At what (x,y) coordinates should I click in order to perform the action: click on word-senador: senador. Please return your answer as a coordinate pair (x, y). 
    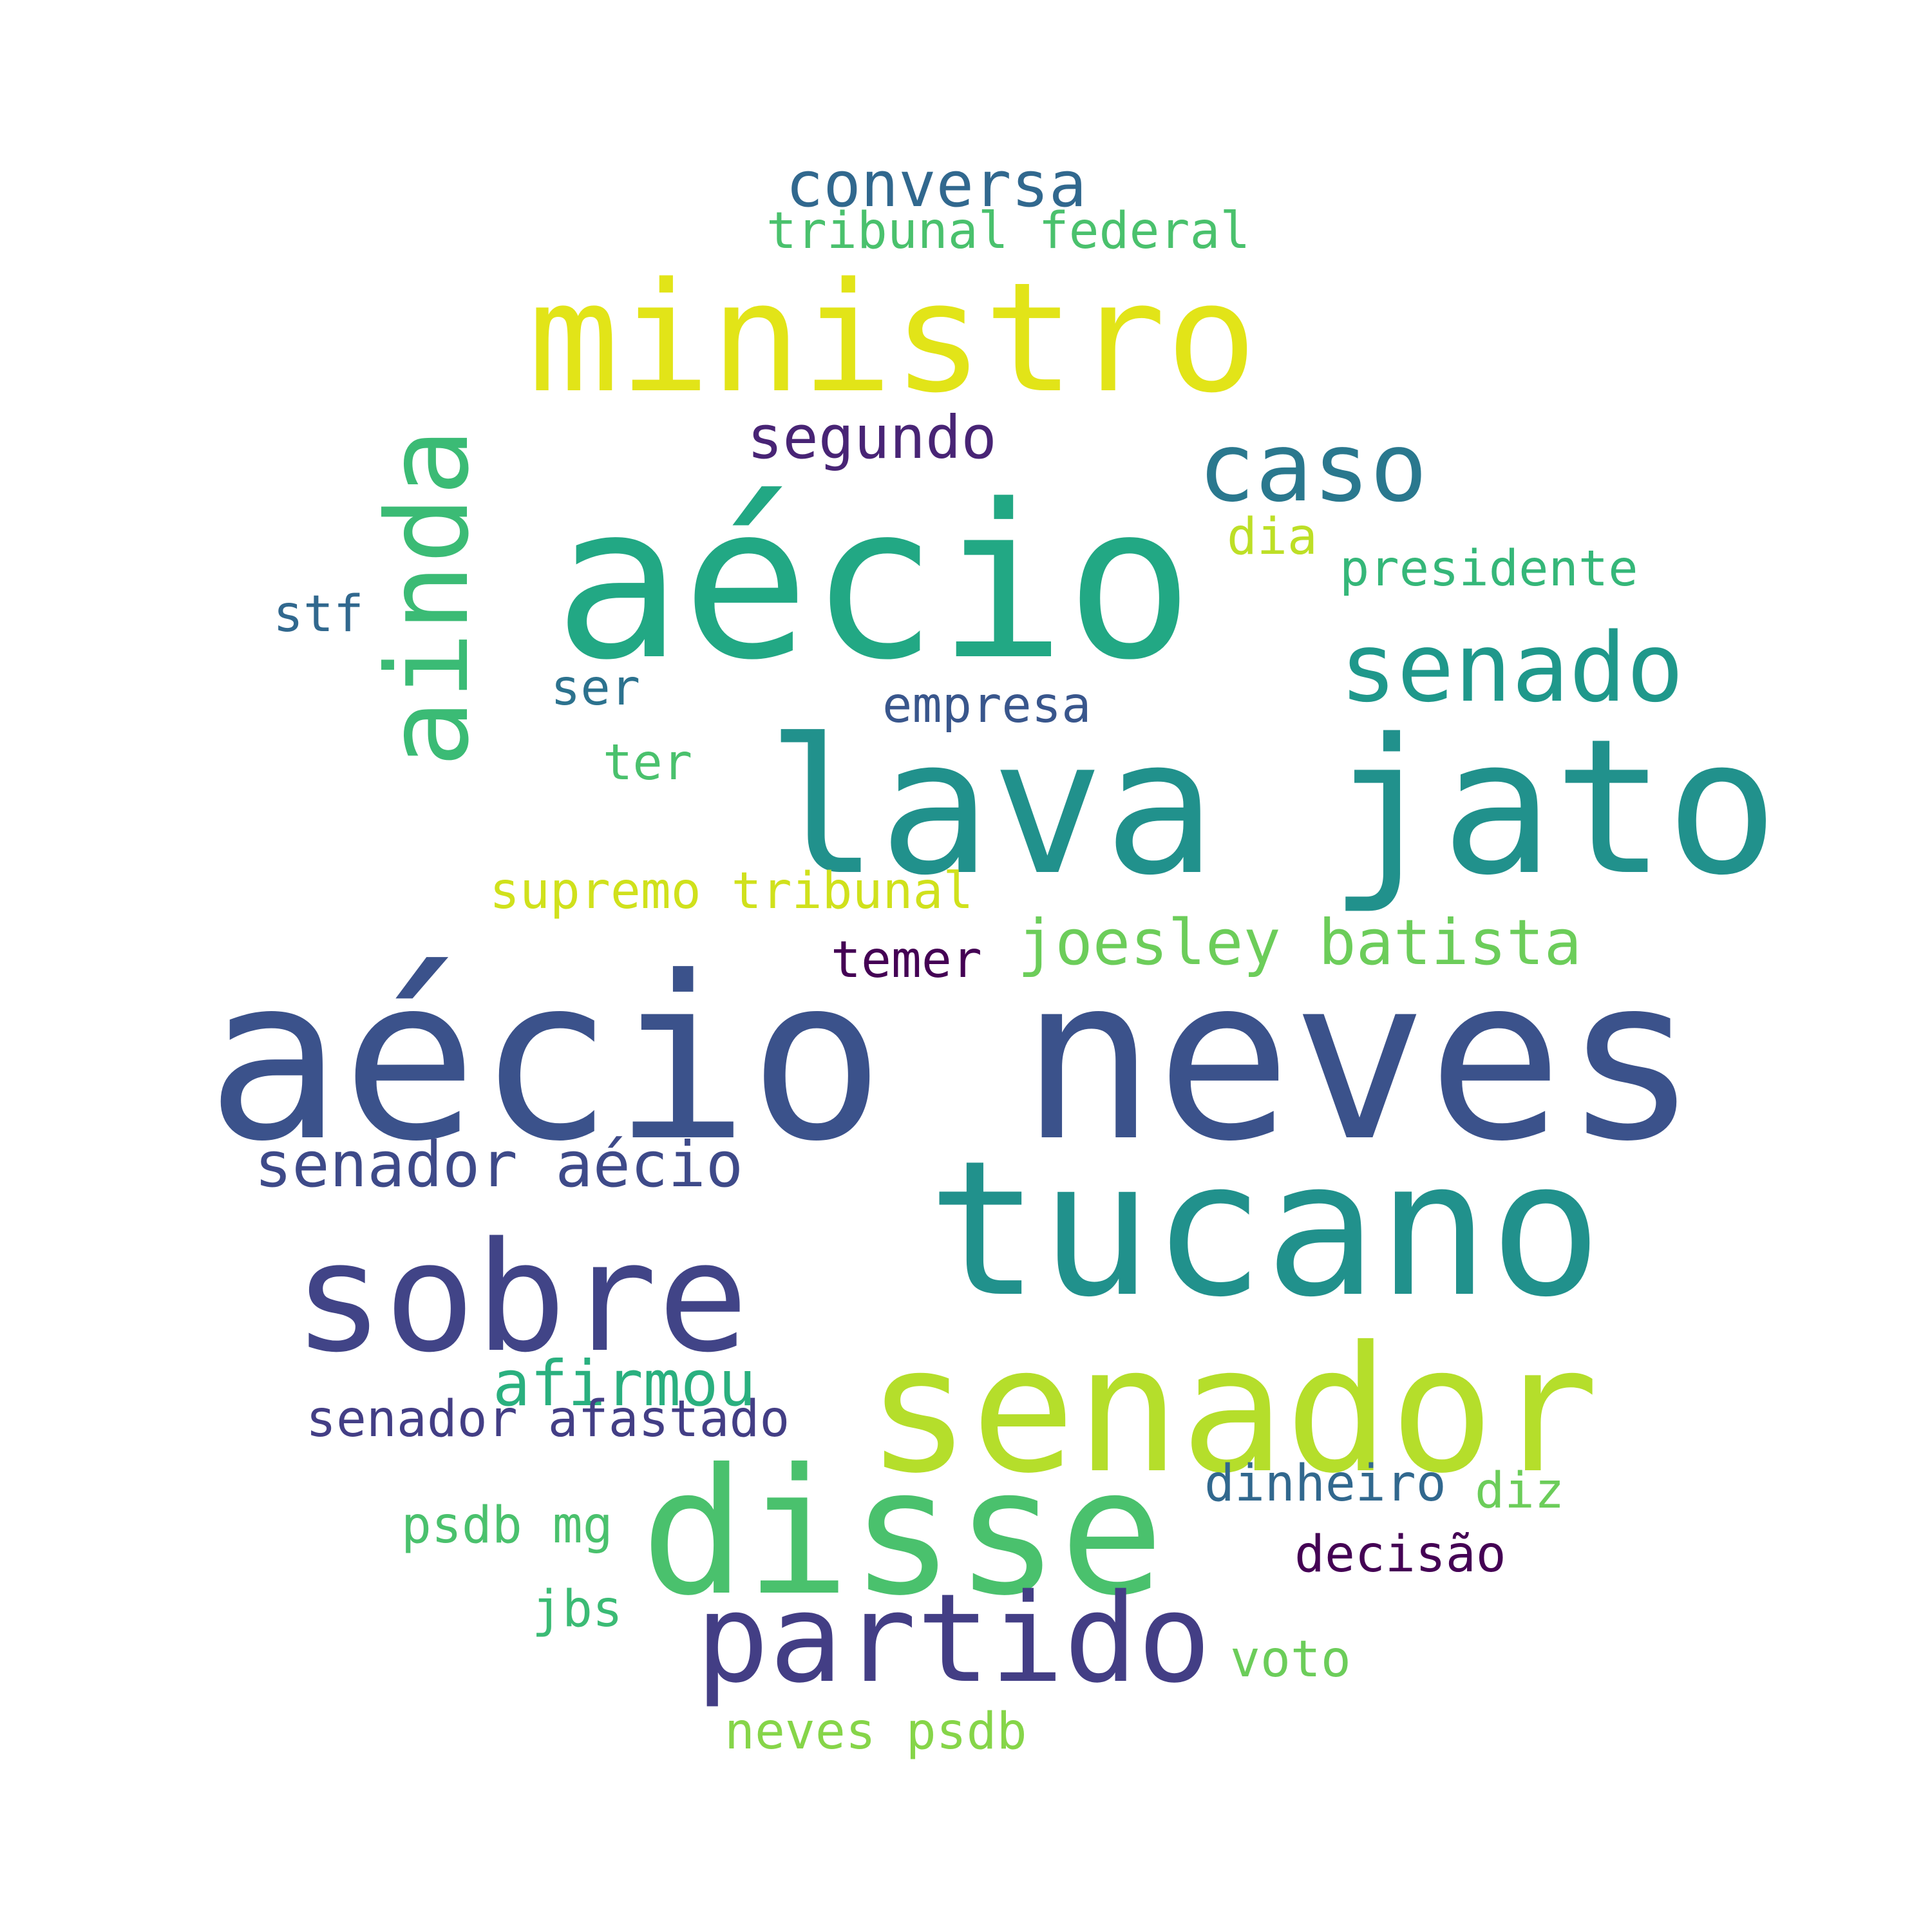
    Looking at the image, I should click on (1232, 1410).